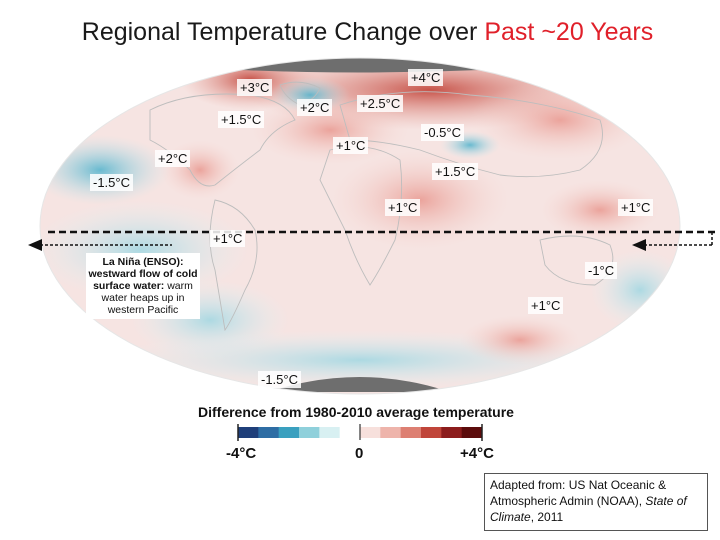 The width and height of the screenshot is (720, 540). Describe the element at coordinates (315, 107) in the screenshot. I see `label-n-atlantic: +2°C` at that location.